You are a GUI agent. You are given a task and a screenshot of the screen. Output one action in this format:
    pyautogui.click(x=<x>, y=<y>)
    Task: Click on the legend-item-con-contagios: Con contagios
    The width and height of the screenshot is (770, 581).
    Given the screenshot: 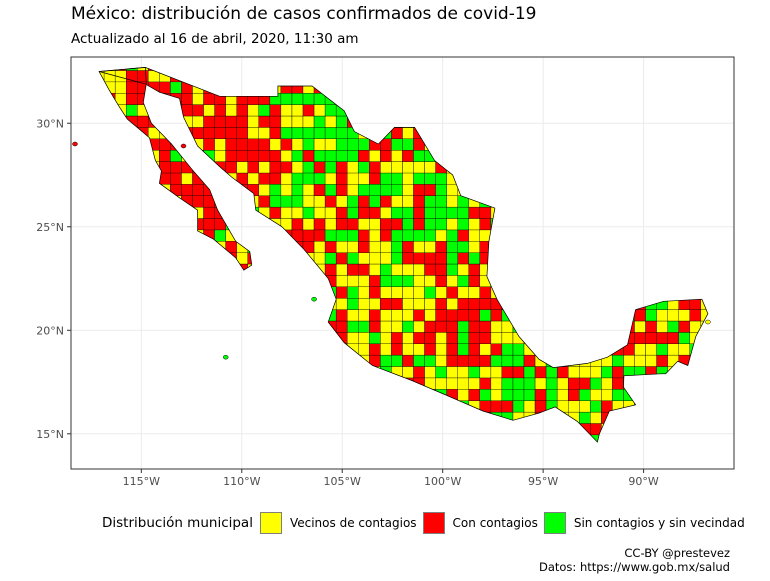 What is the action you would take?
    pyautogui.click(x=480, y=523)
    